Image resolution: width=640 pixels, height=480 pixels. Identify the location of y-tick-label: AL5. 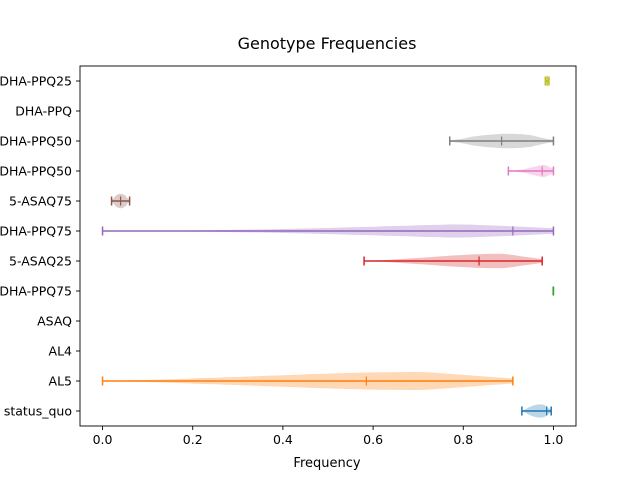
(60, 381).